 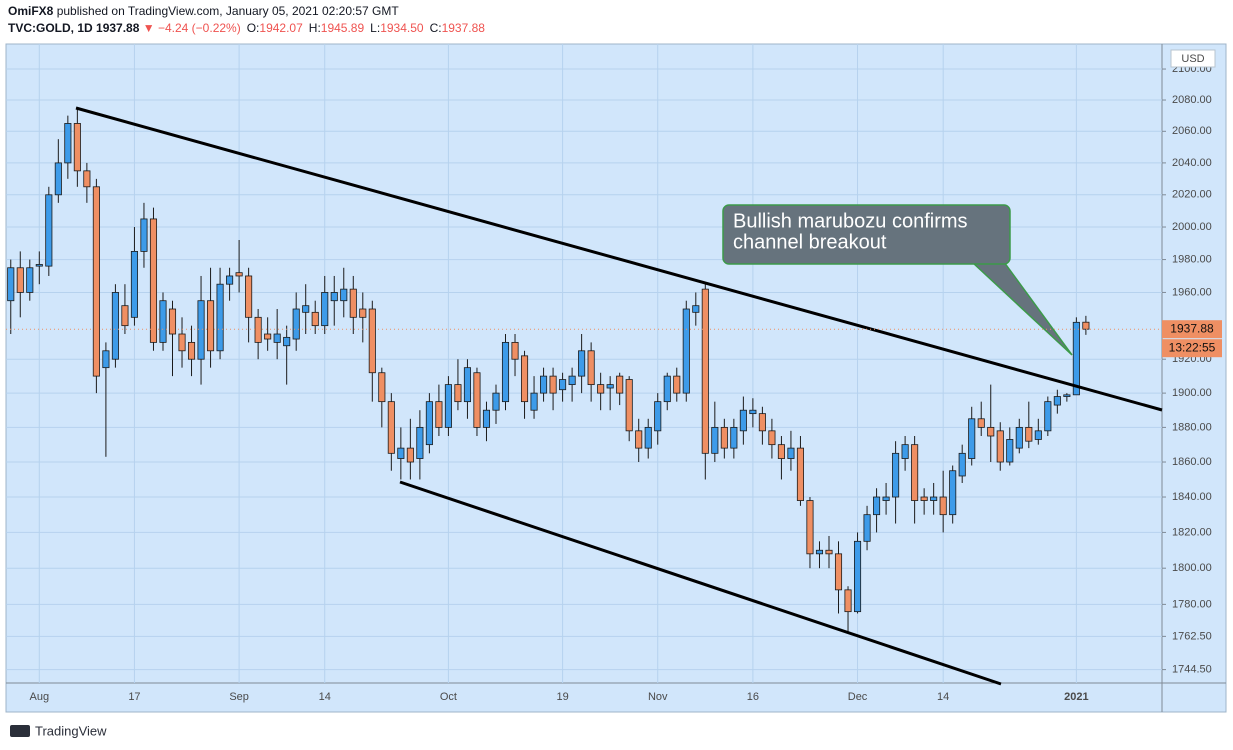 I want to click on lower-trendline, so click(x=700, y=583).